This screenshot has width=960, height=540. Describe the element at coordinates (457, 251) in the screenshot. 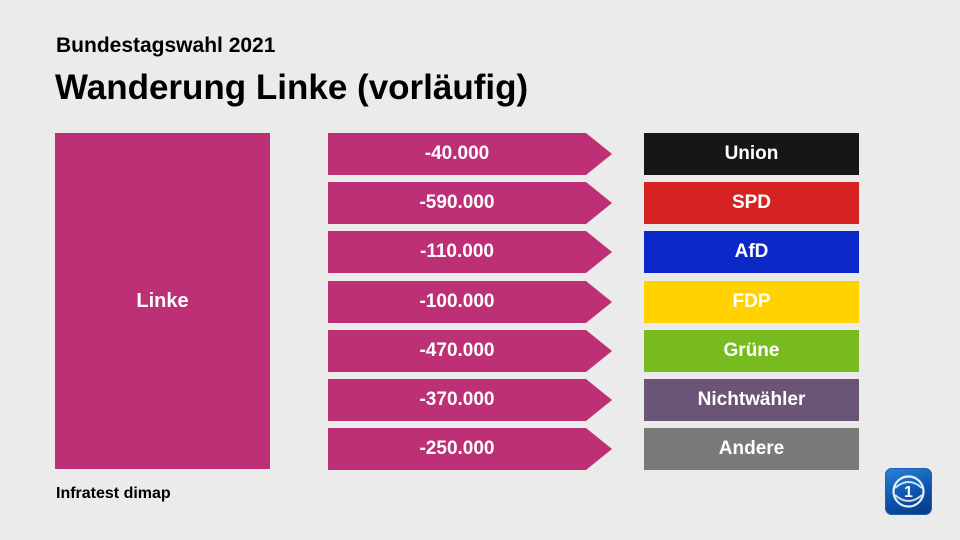

I see `flow-value-label: -110.000` at that location.